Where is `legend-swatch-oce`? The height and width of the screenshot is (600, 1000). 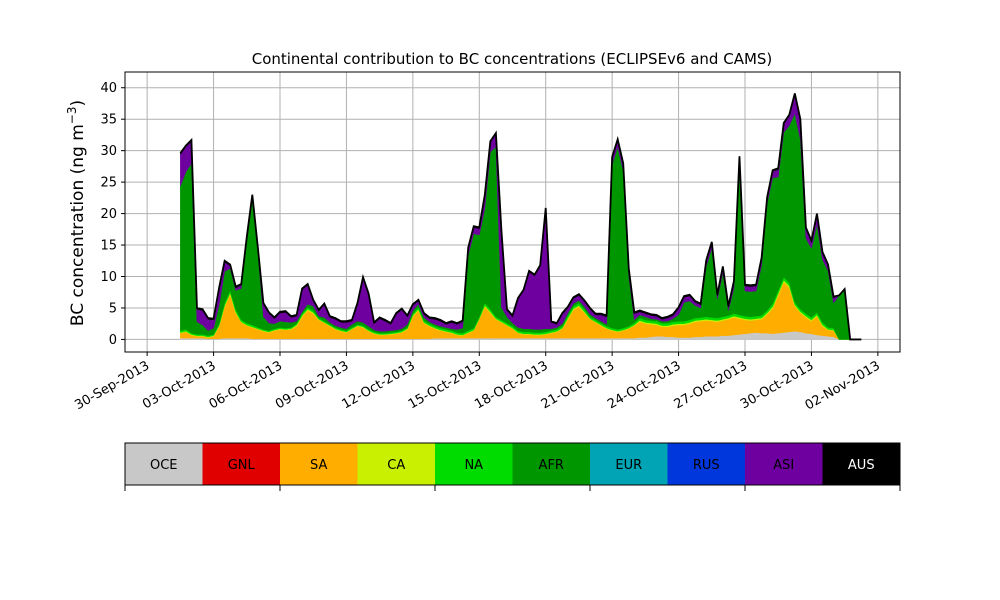
legend-swatch-oce is located at coordinates (164, 464).